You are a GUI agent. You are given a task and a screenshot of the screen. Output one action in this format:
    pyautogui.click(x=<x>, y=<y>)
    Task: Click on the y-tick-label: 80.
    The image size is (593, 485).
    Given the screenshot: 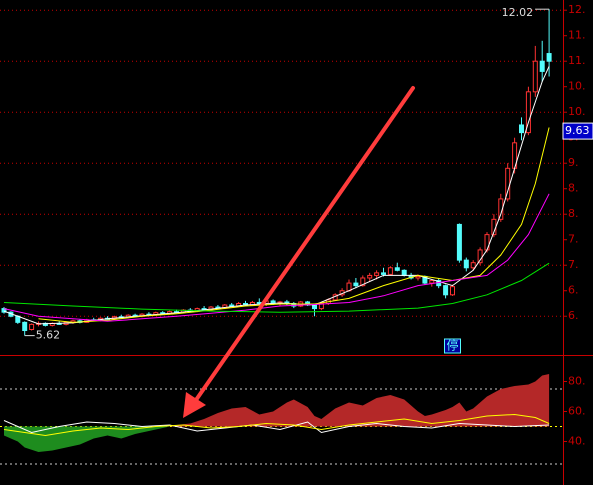 What is the action you would take?
    pyautogui.click(x=577, y=381)
    